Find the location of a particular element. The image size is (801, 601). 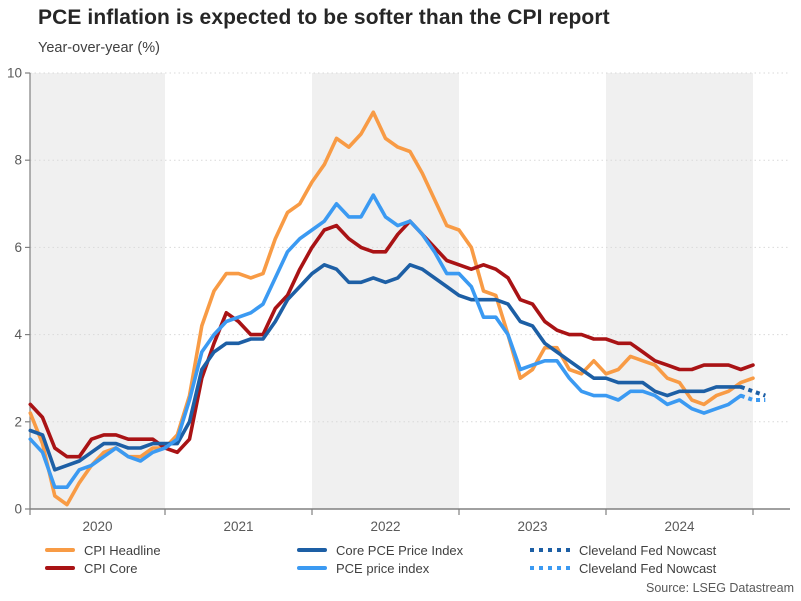

y-tick-label: 10 is located at coordinates (14, 73).